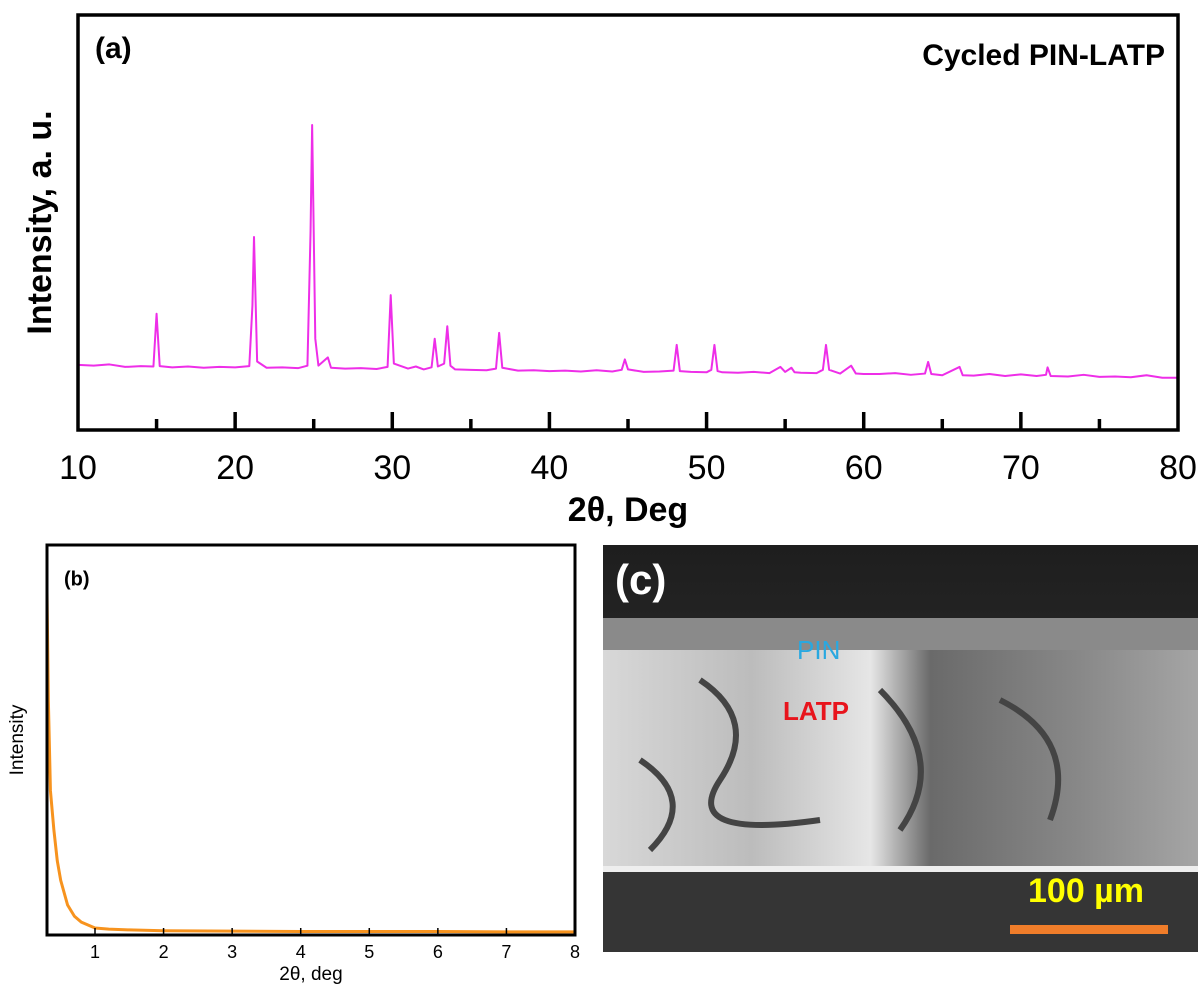  Describe the element at coordinates (818, 650) in the screenshot. I see `layer-label: PIN` at that location.